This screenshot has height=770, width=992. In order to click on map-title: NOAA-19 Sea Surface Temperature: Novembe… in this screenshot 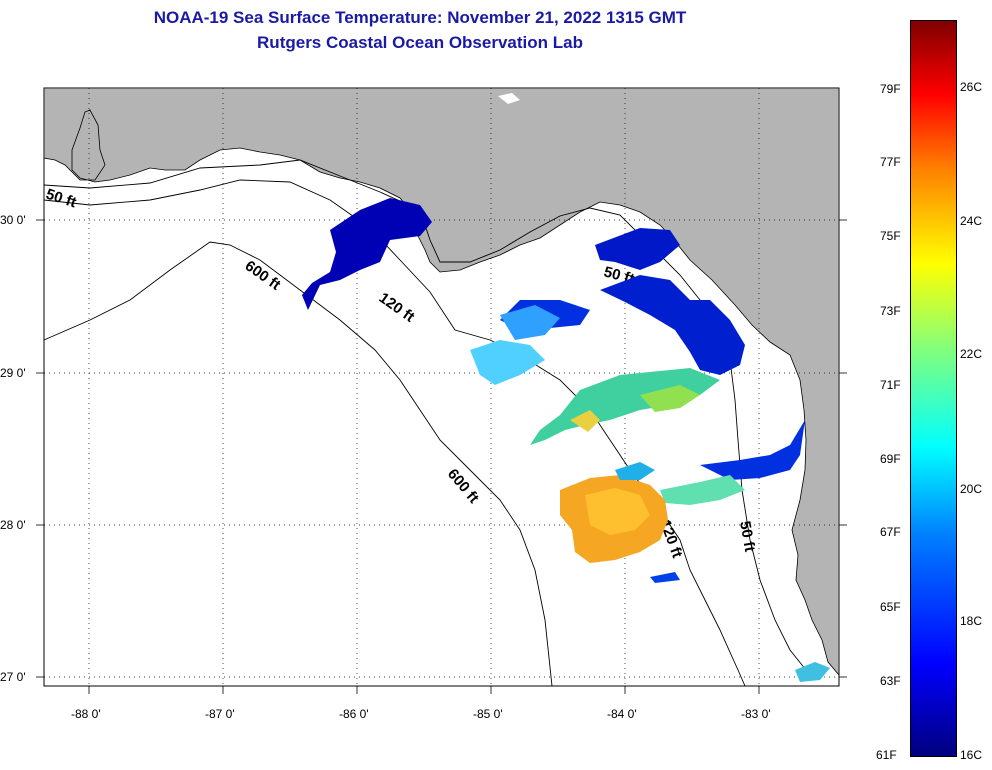, I will do `click(420, 17)`.